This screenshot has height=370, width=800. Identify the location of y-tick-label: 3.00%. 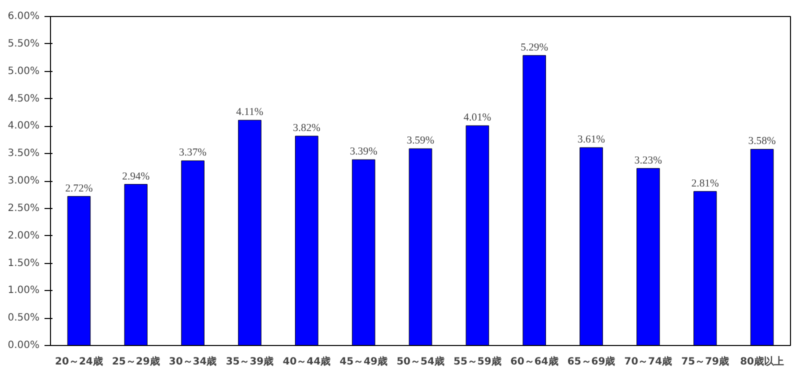
(24, 181).